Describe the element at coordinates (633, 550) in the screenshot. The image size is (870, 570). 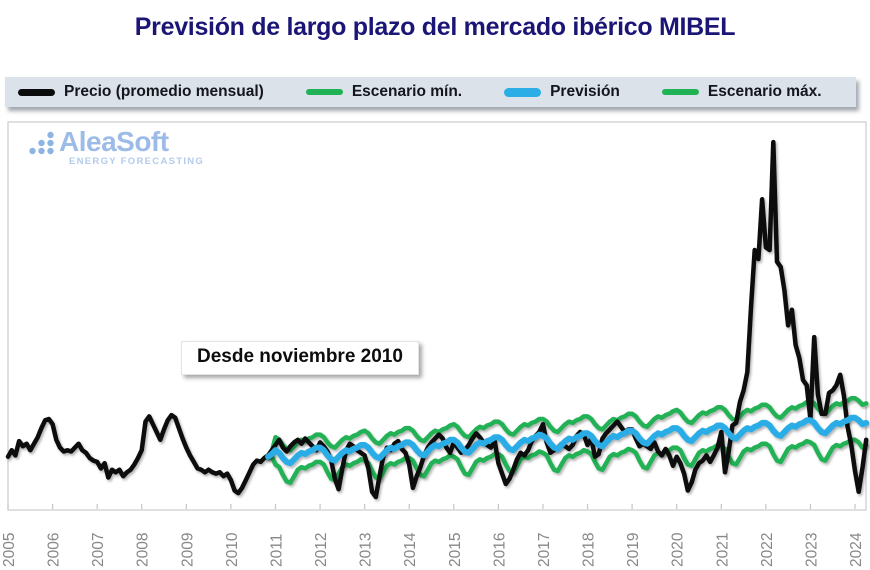
I see `x-axis-label: 2019` at that location.